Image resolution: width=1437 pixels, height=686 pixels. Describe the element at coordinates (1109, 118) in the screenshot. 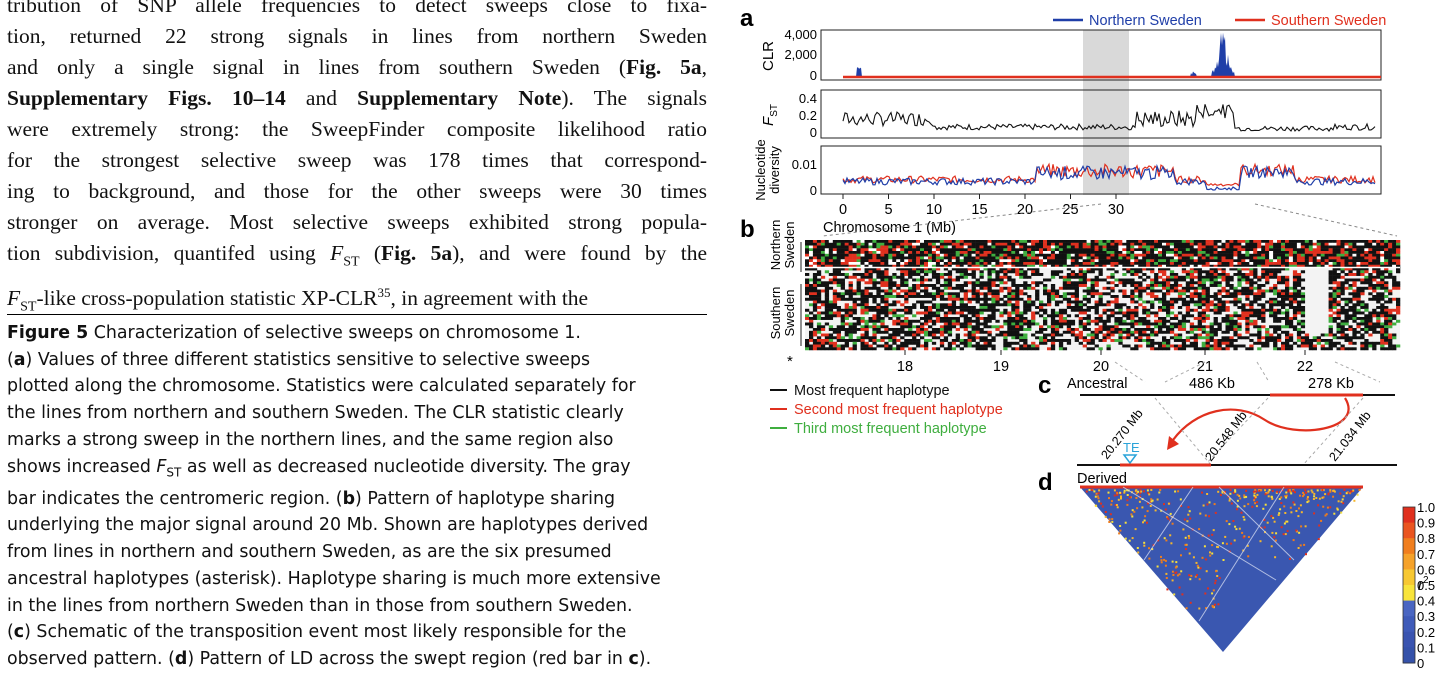

I see `fst-series` at that location.